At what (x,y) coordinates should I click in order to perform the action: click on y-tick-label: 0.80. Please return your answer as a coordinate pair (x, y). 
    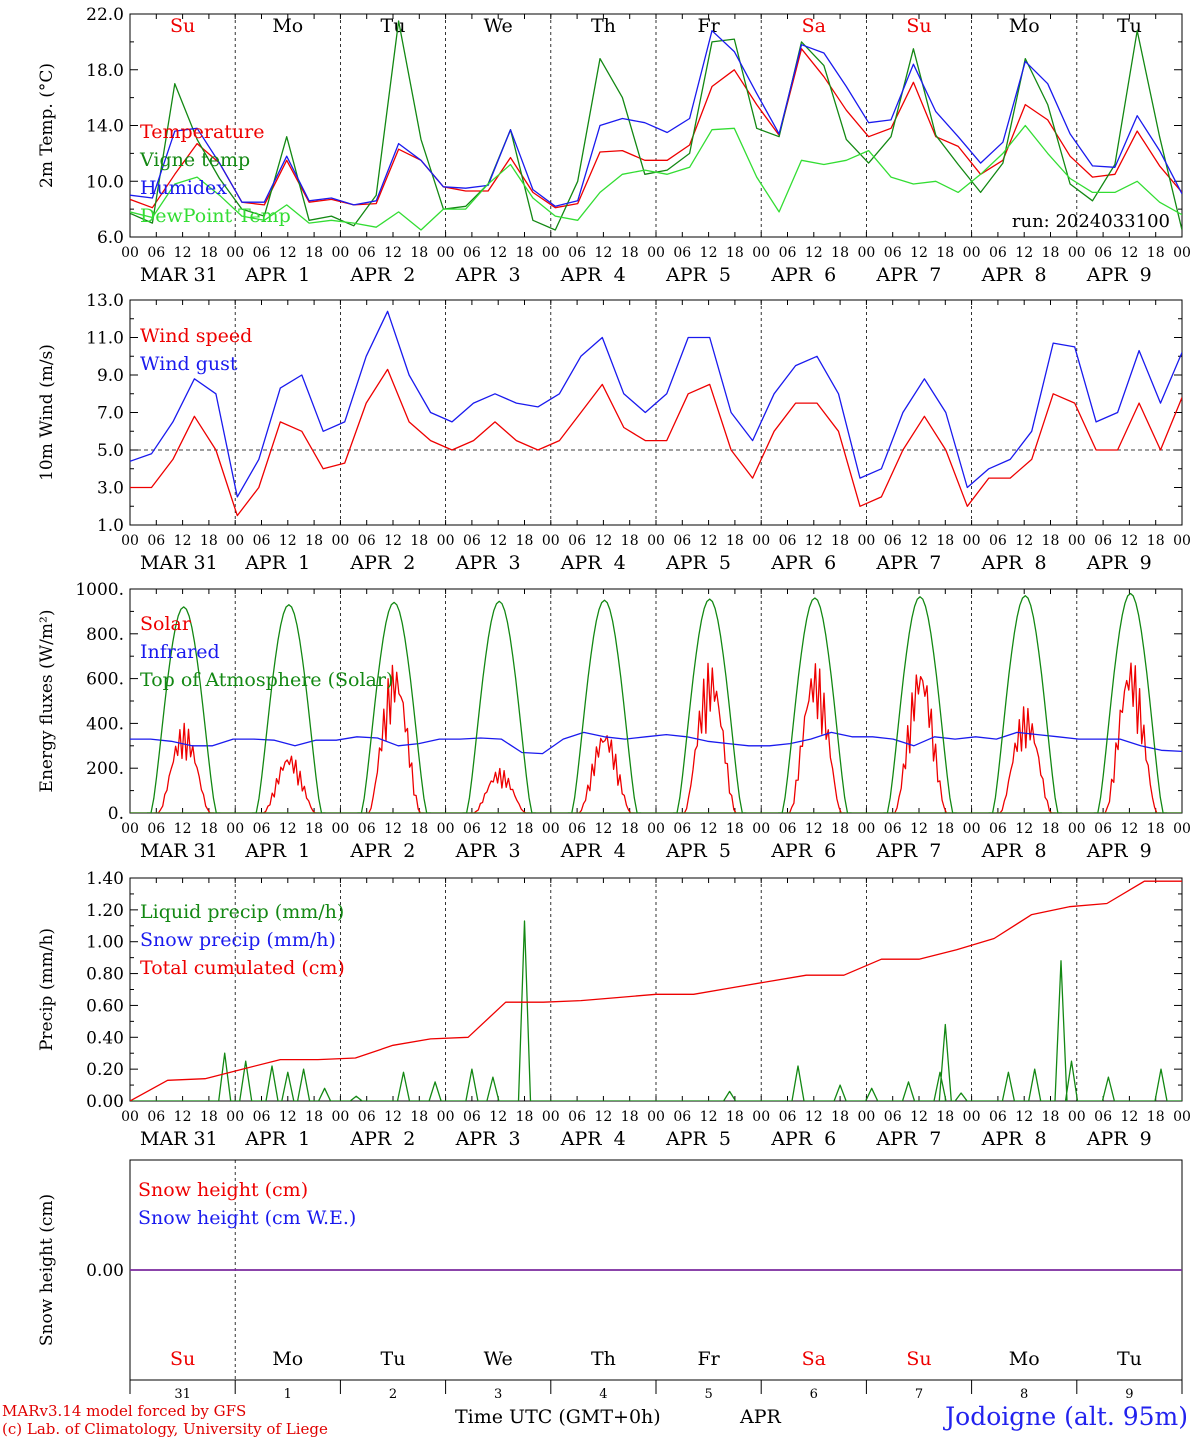
    Looking at the image, I should click on (105, 975).